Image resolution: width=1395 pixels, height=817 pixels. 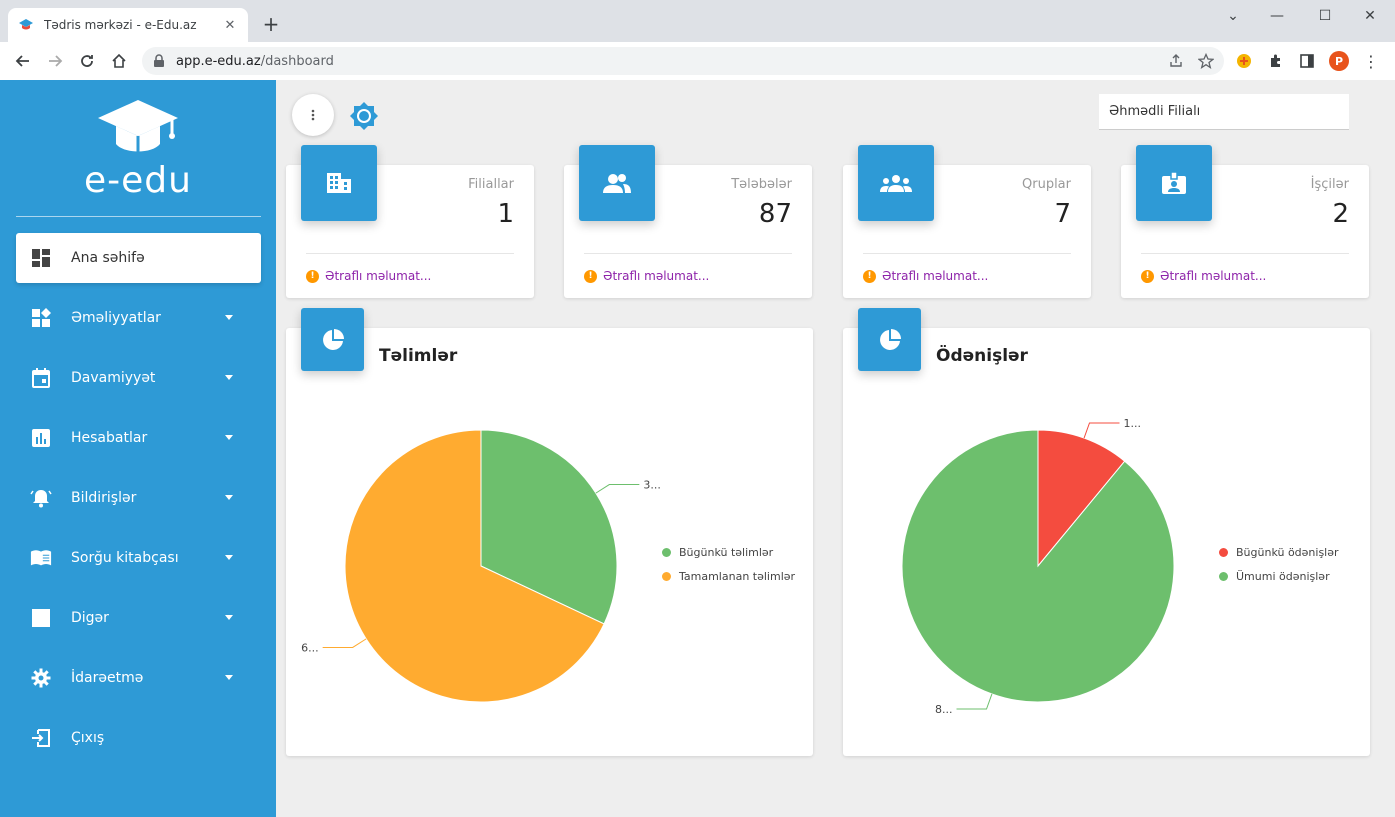 I want to click on new-tab-button: +, so click(x=271, y=24).